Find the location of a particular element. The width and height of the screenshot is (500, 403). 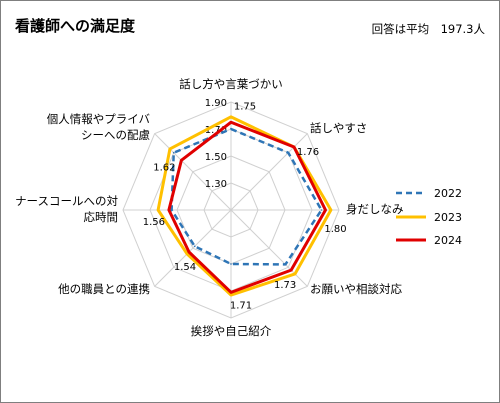

axis-label-5: 他の職員との連携 is located at coordinates (104, 289).